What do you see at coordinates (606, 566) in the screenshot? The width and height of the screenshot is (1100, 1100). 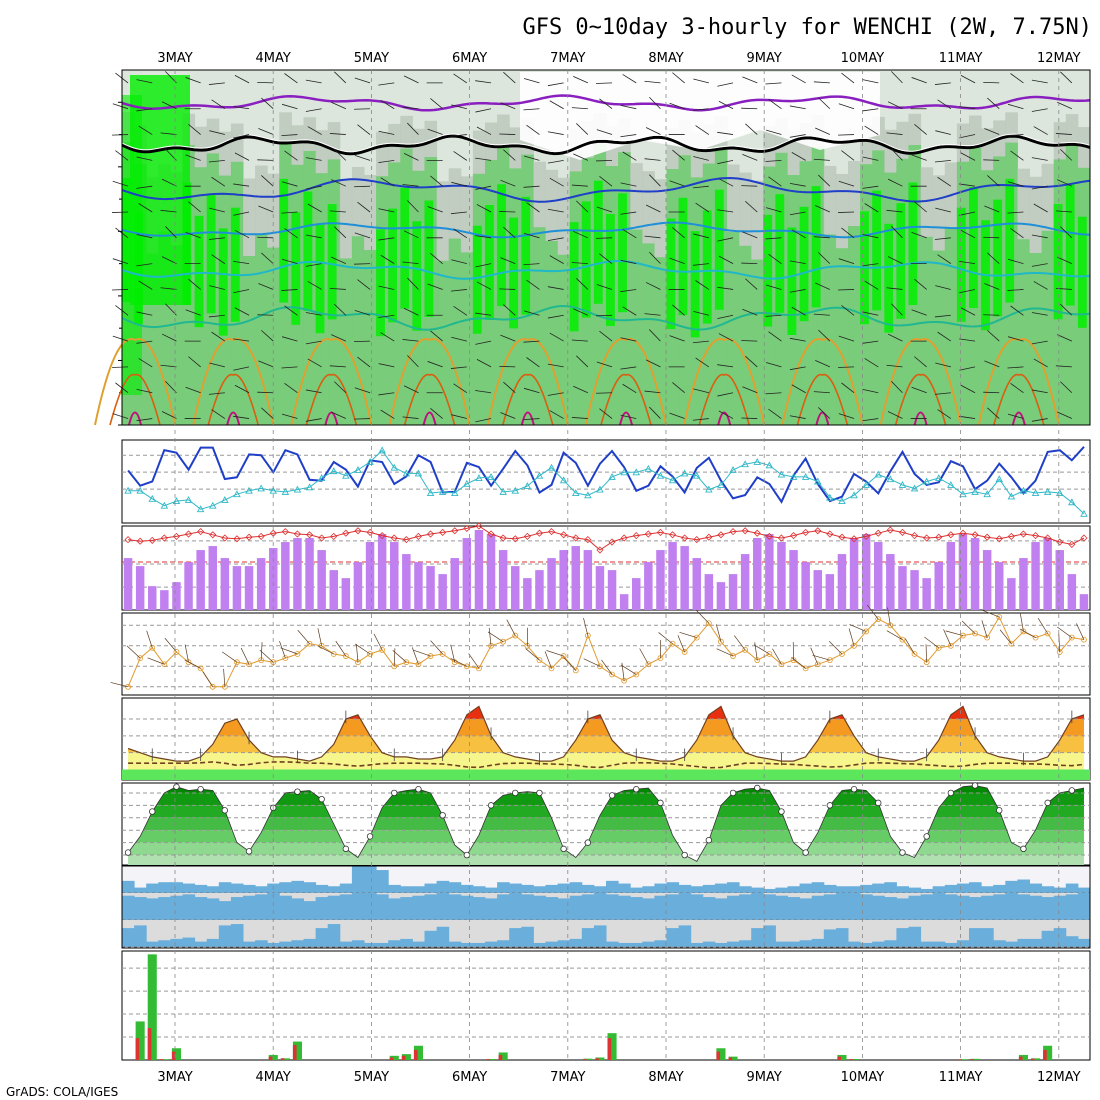 I see `cape-lifted-index-panel` at bounding box center [606, 566].